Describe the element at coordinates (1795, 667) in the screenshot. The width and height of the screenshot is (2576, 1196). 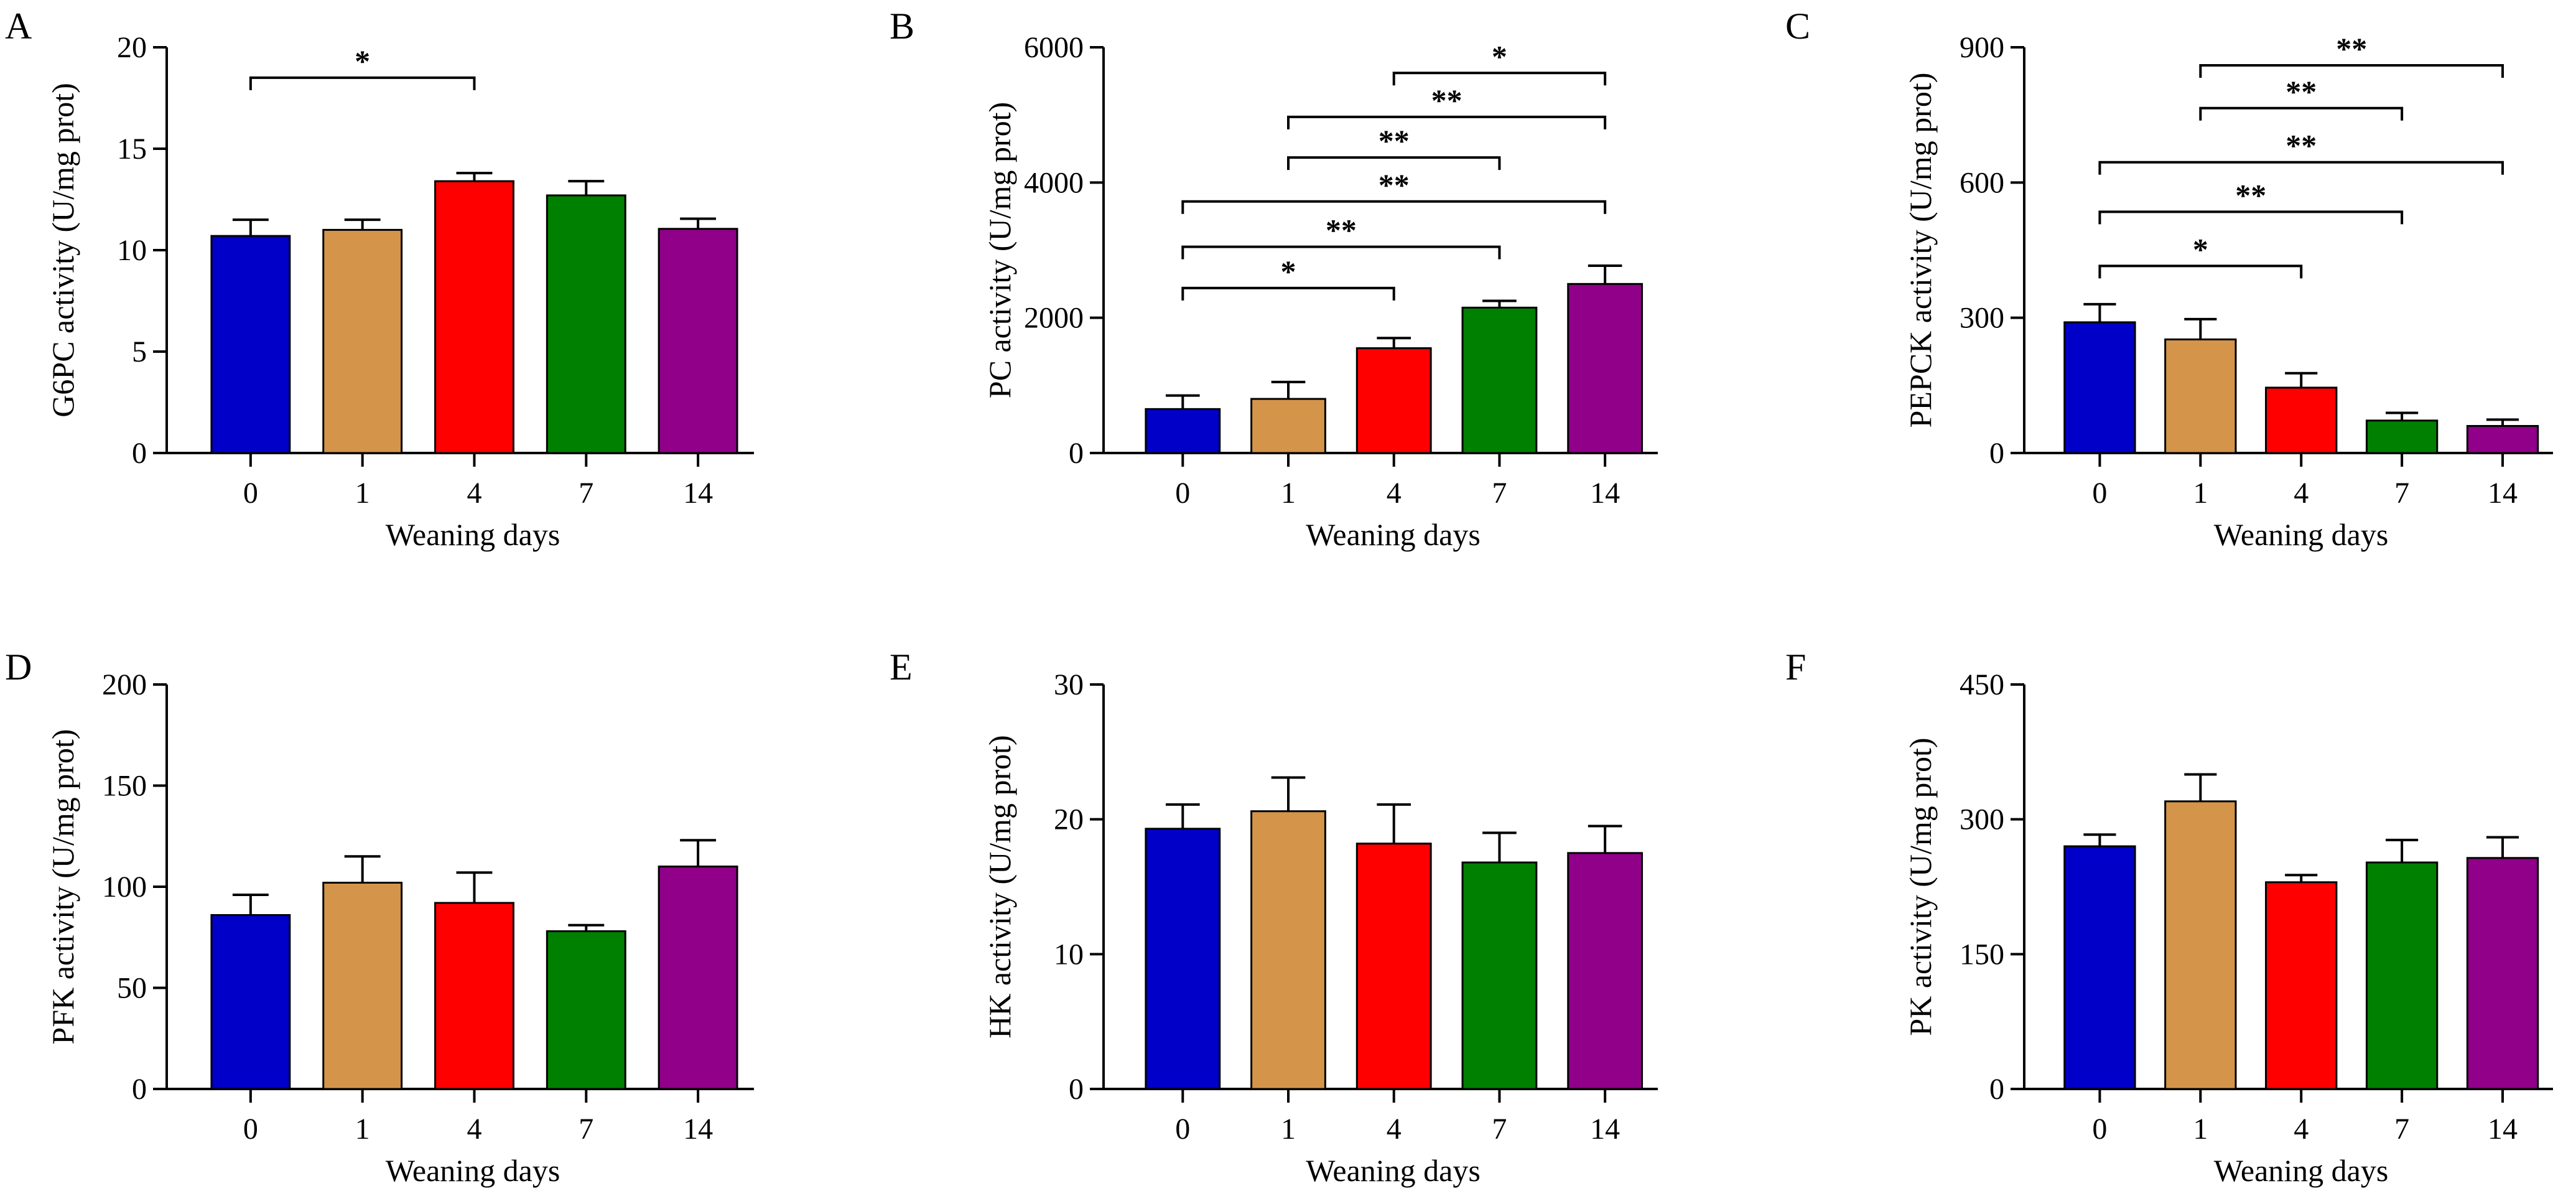
I see `panel-letter: F` at that location.